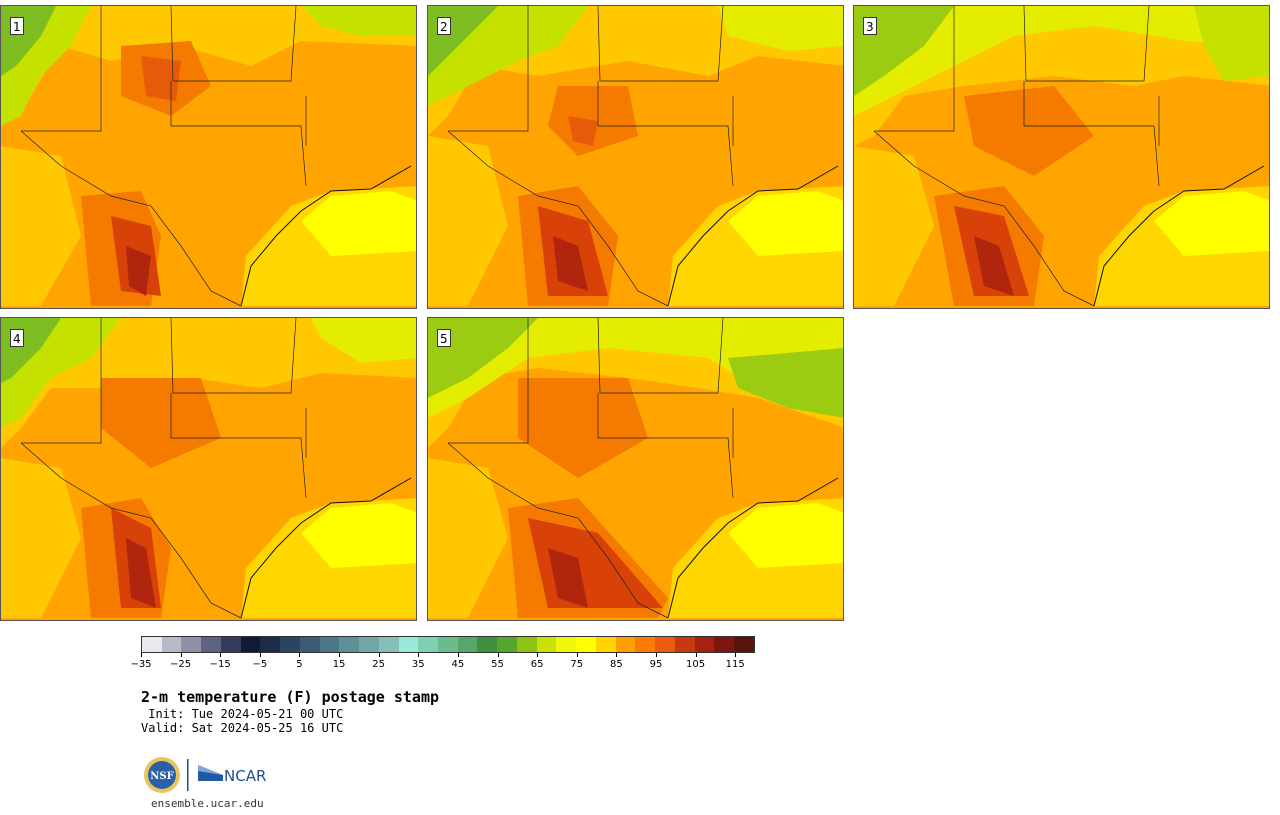 This screenshot has height=815, width=1280. What do you see at coordinates (17, 26) in the screenshot?
I see `member-label: 1` at bounding box center [17, 26].